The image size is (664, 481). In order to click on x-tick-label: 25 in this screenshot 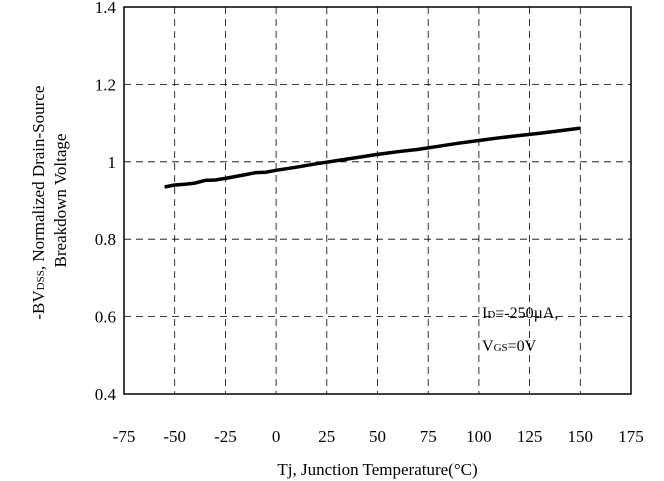, I will do `click(326, 436)`.